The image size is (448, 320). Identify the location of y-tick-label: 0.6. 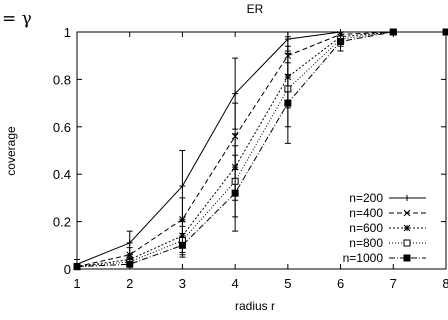
(62, 127).